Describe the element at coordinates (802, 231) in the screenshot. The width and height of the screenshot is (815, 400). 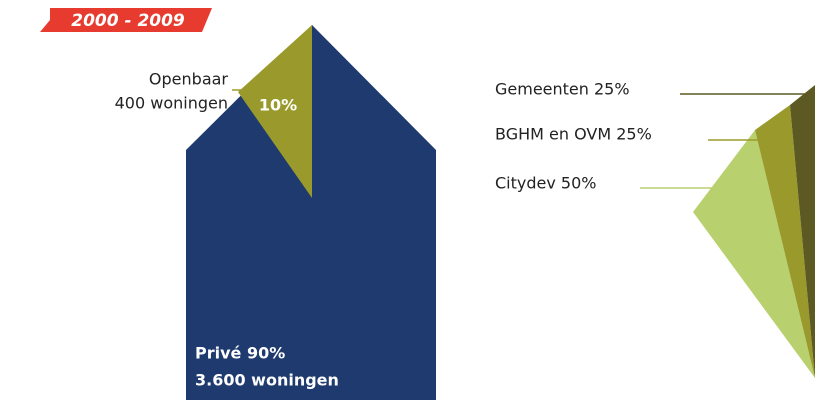
I see `segment-gemeenten` at that location.